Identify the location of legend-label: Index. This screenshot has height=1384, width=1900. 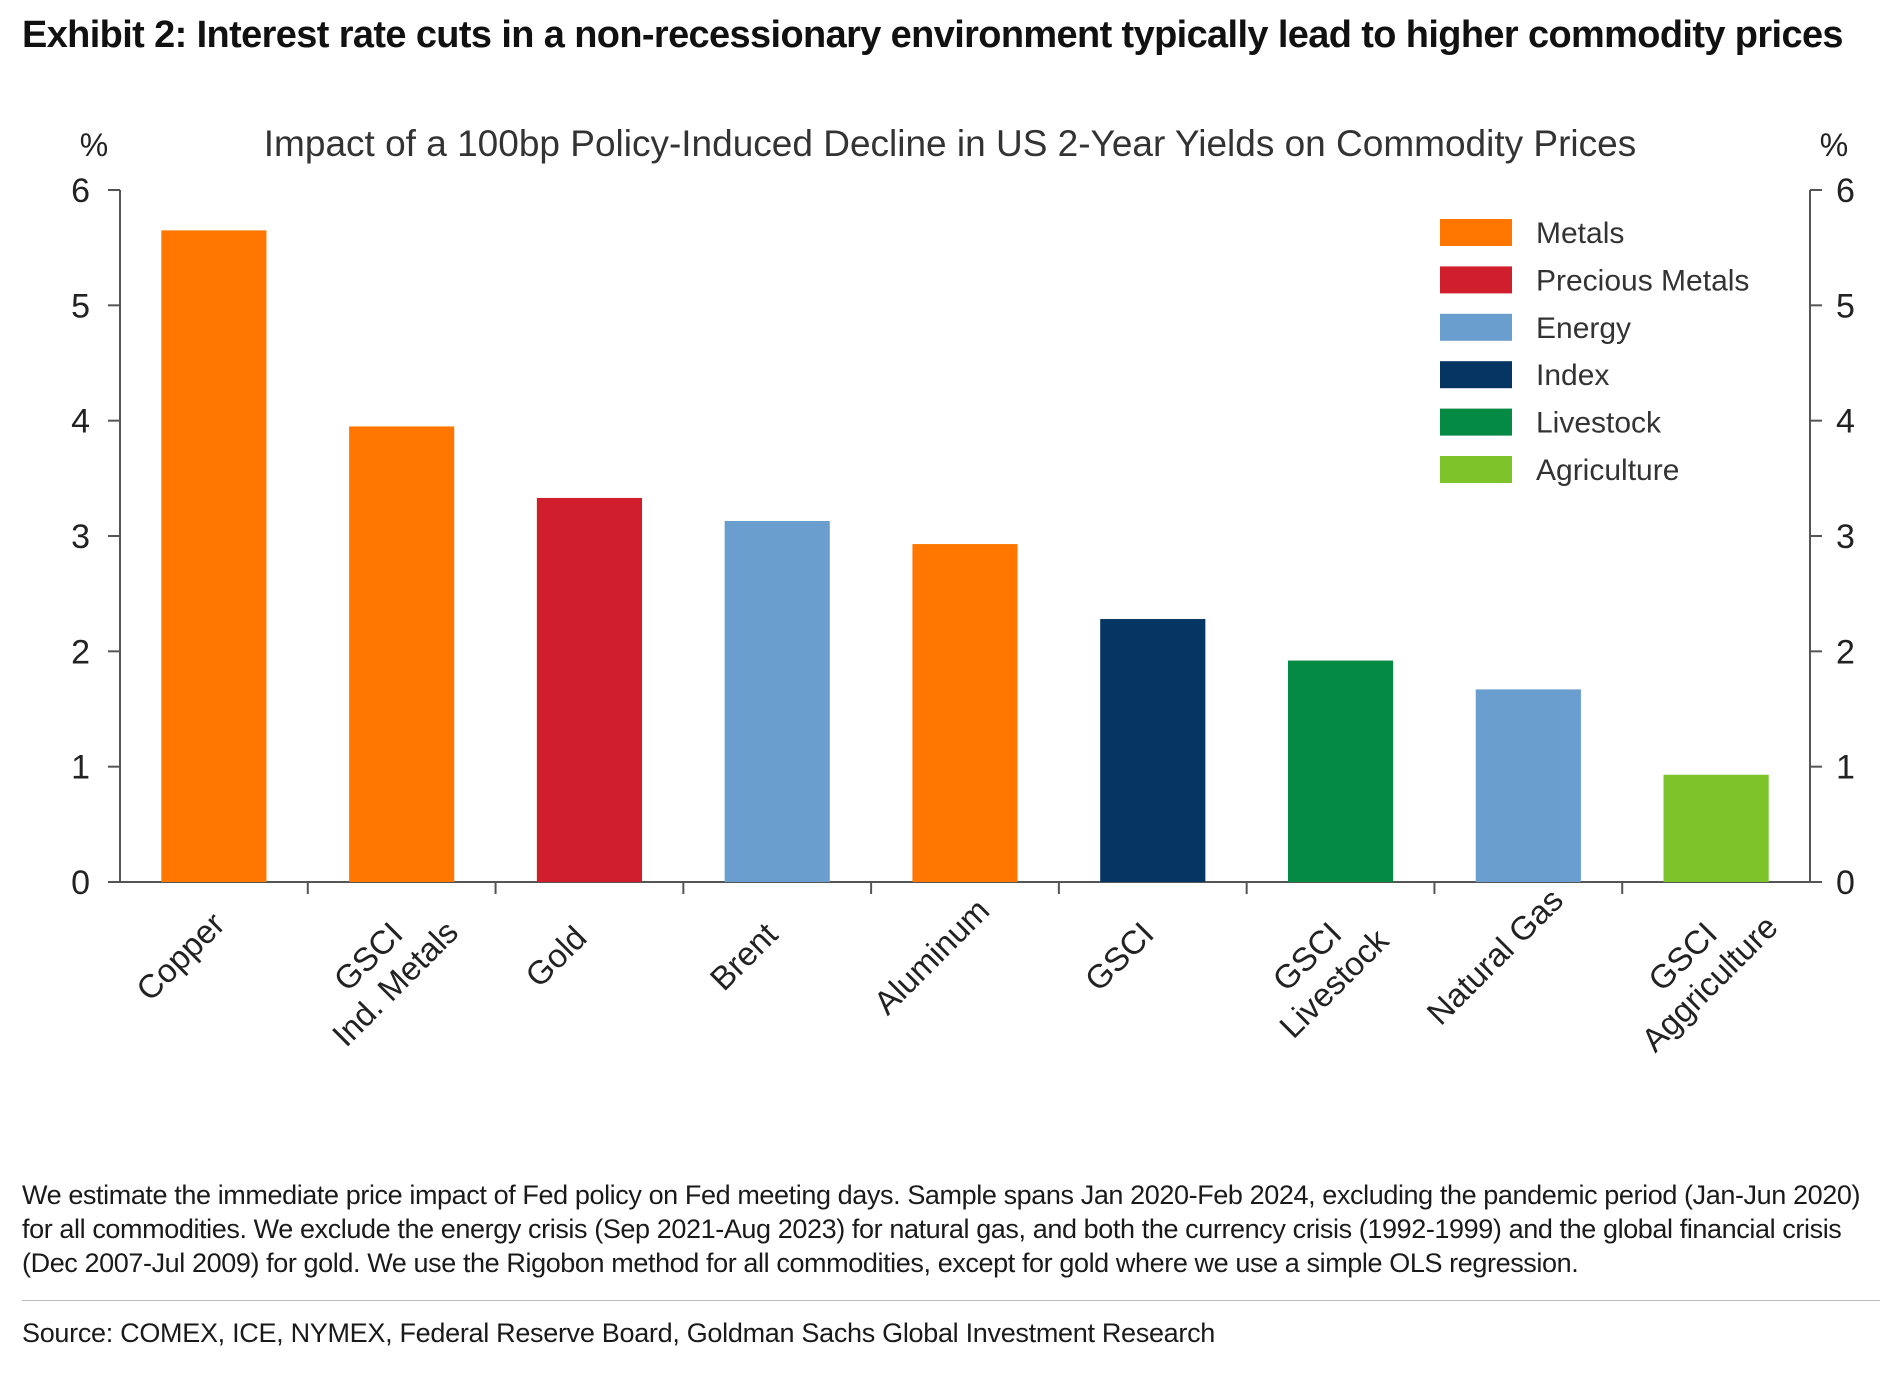
(1572, 375).